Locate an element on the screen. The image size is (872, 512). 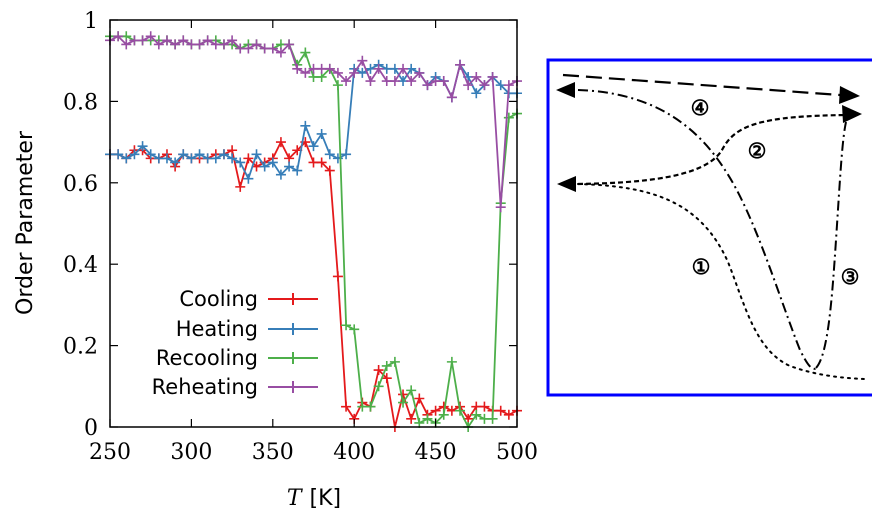
arrowhead-2-left is located at coordinates (566, 184).